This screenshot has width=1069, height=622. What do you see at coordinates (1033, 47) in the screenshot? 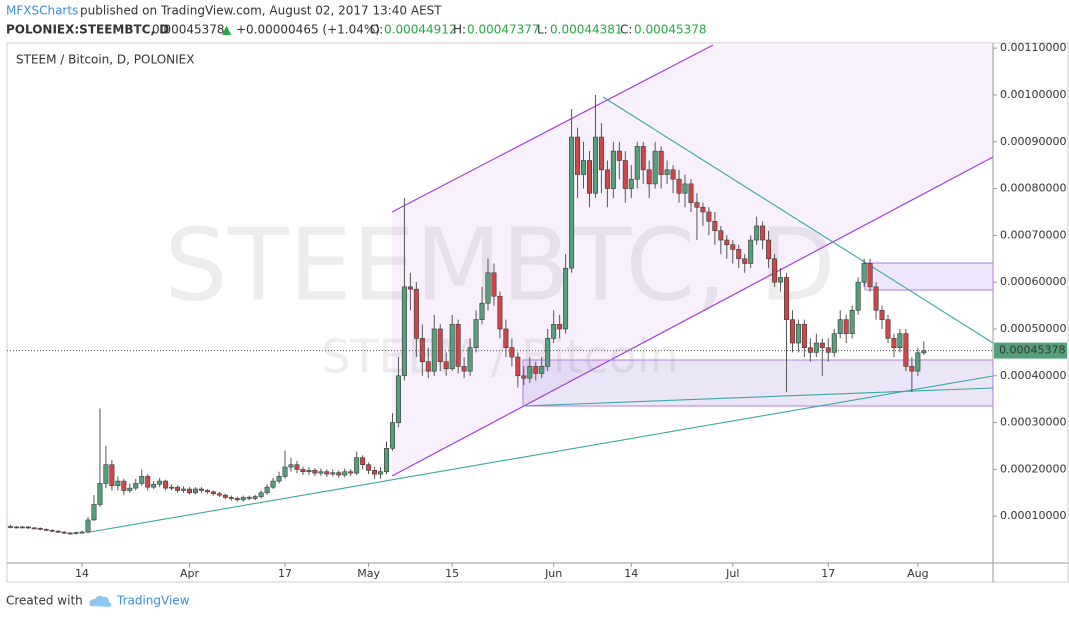
I see `y-tick-label: 0.00110000` at bounding box center [1033, 47].